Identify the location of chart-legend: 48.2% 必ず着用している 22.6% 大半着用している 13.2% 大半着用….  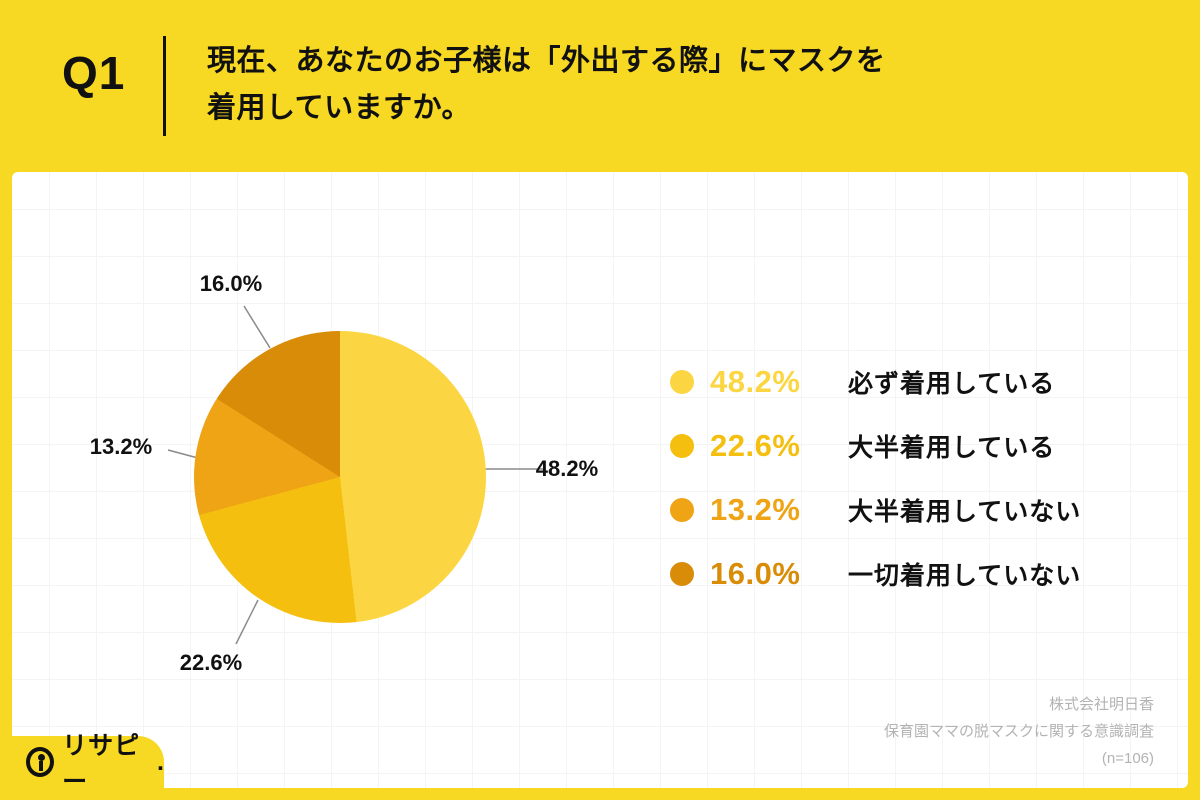
(875, 490).